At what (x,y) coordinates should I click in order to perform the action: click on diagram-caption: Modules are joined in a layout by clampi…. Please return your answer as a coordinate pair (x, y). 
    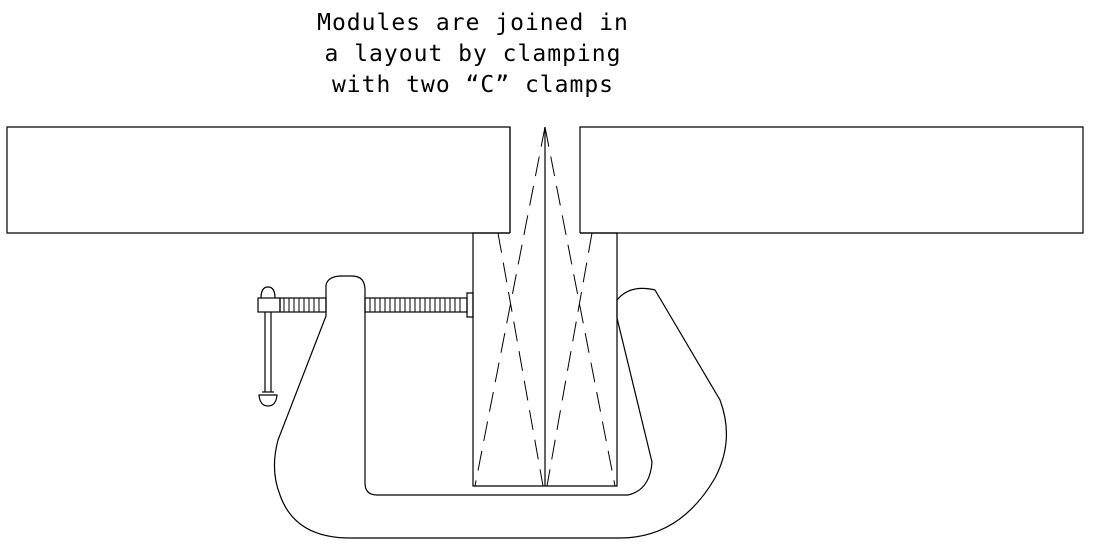
    Looking at the image, I should click on (473, 54).